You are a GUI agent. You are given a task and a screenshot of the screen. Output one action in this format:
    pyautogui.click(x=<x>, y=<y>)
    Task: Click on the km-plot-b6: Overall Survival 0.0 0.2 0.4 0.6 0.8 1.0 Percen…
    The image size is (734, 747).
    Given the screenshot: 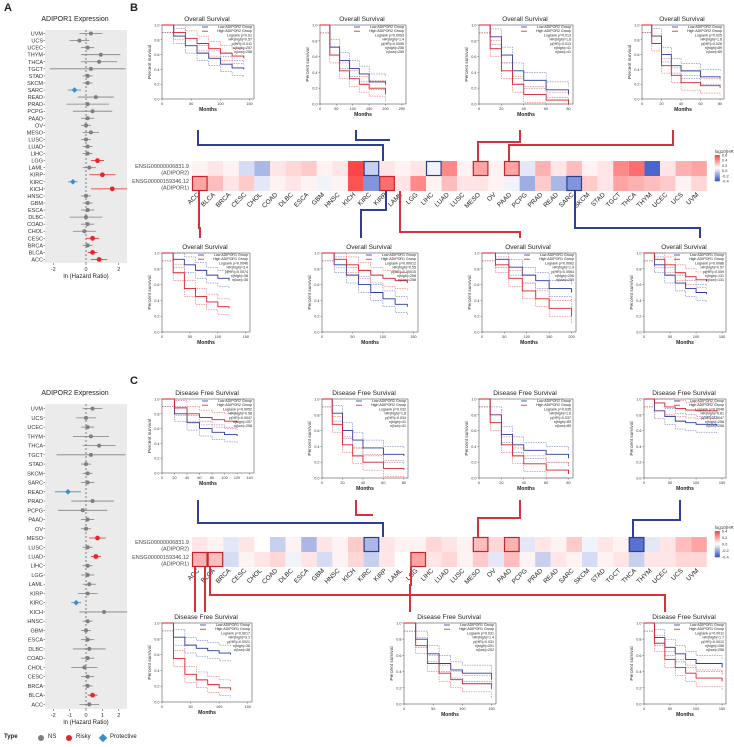 What is the action you would take?
    pyautogui.click(x=363, y=295)
    